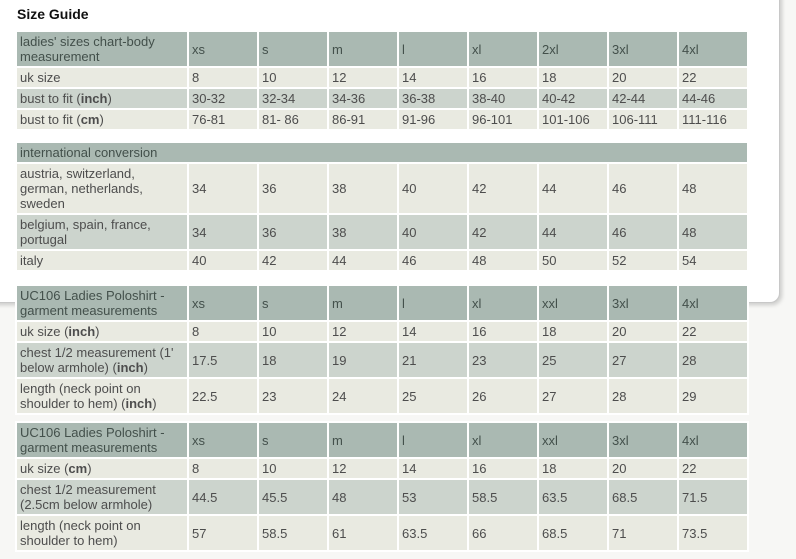  Describe the element at coordinates (293, 98) in the screenshot. I see `value-cell: 32-34` at that location.